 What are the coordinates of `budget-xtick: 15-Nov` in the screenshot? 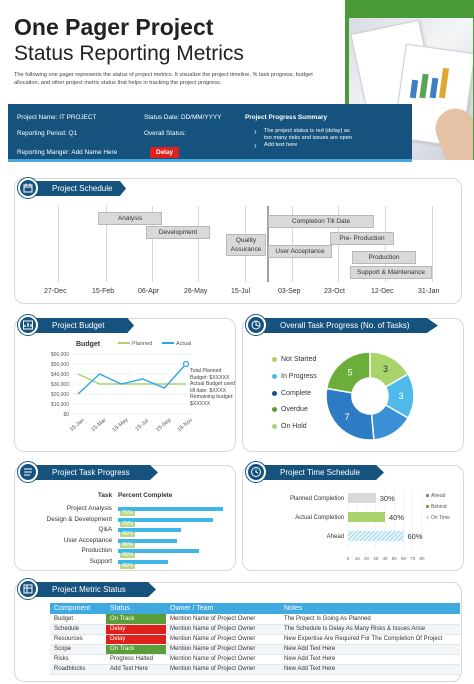 It's located at (186, 425).